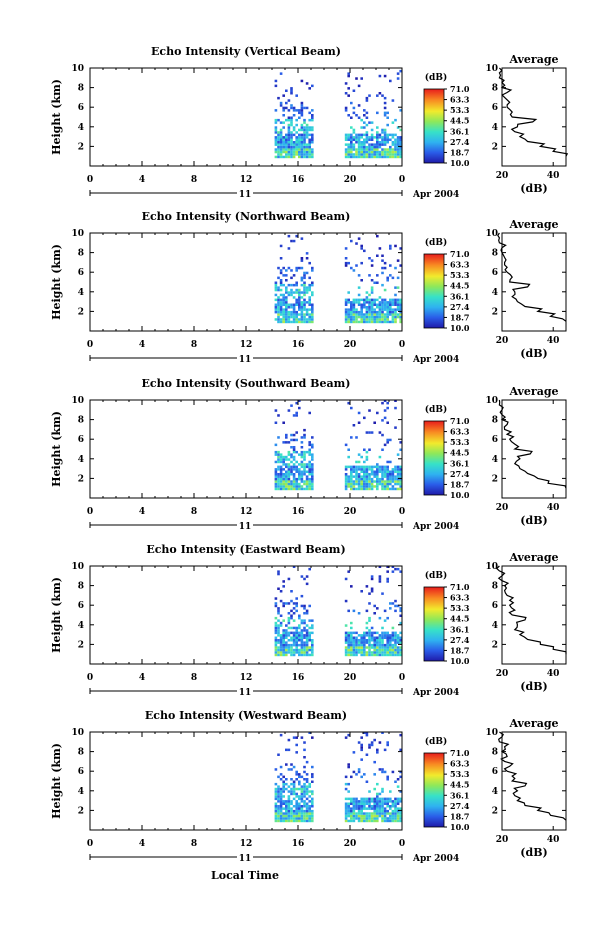  Describe the element at coordinates (338, 114) in the screenshot. I see `heatmap-cells` at that location.